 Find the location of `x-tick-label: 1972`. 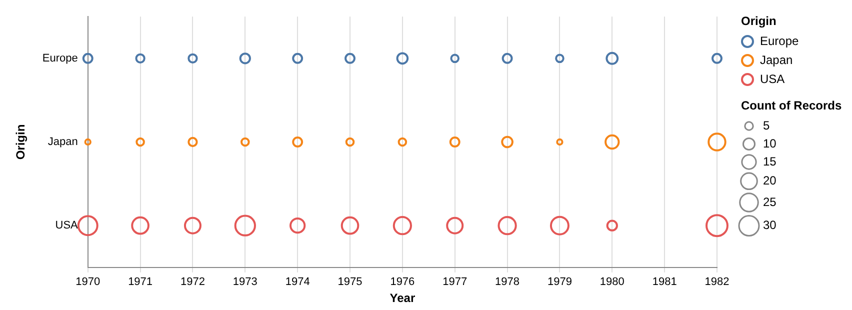

x-tick-label: 1972 is located at coordinates (192, 282).